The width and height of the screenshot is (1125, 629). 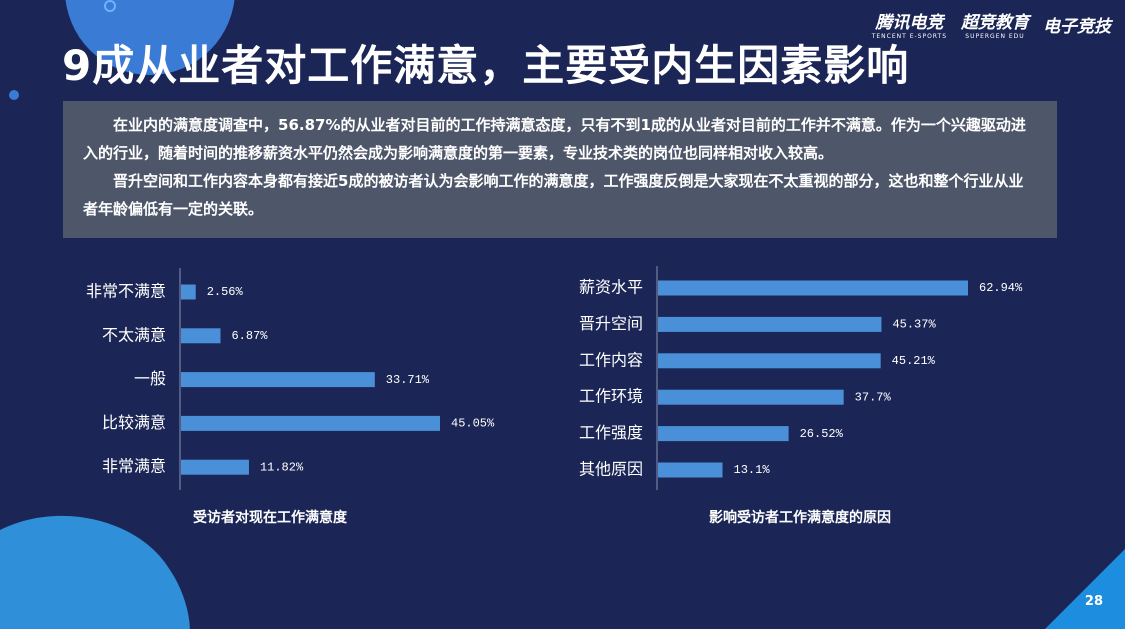 What do you see at coordinates (486, 65) in the screenshot?
I see `slide-title: 9成从业者对工作满意，主要受内生因素影响` at bounding box center [486, 65].